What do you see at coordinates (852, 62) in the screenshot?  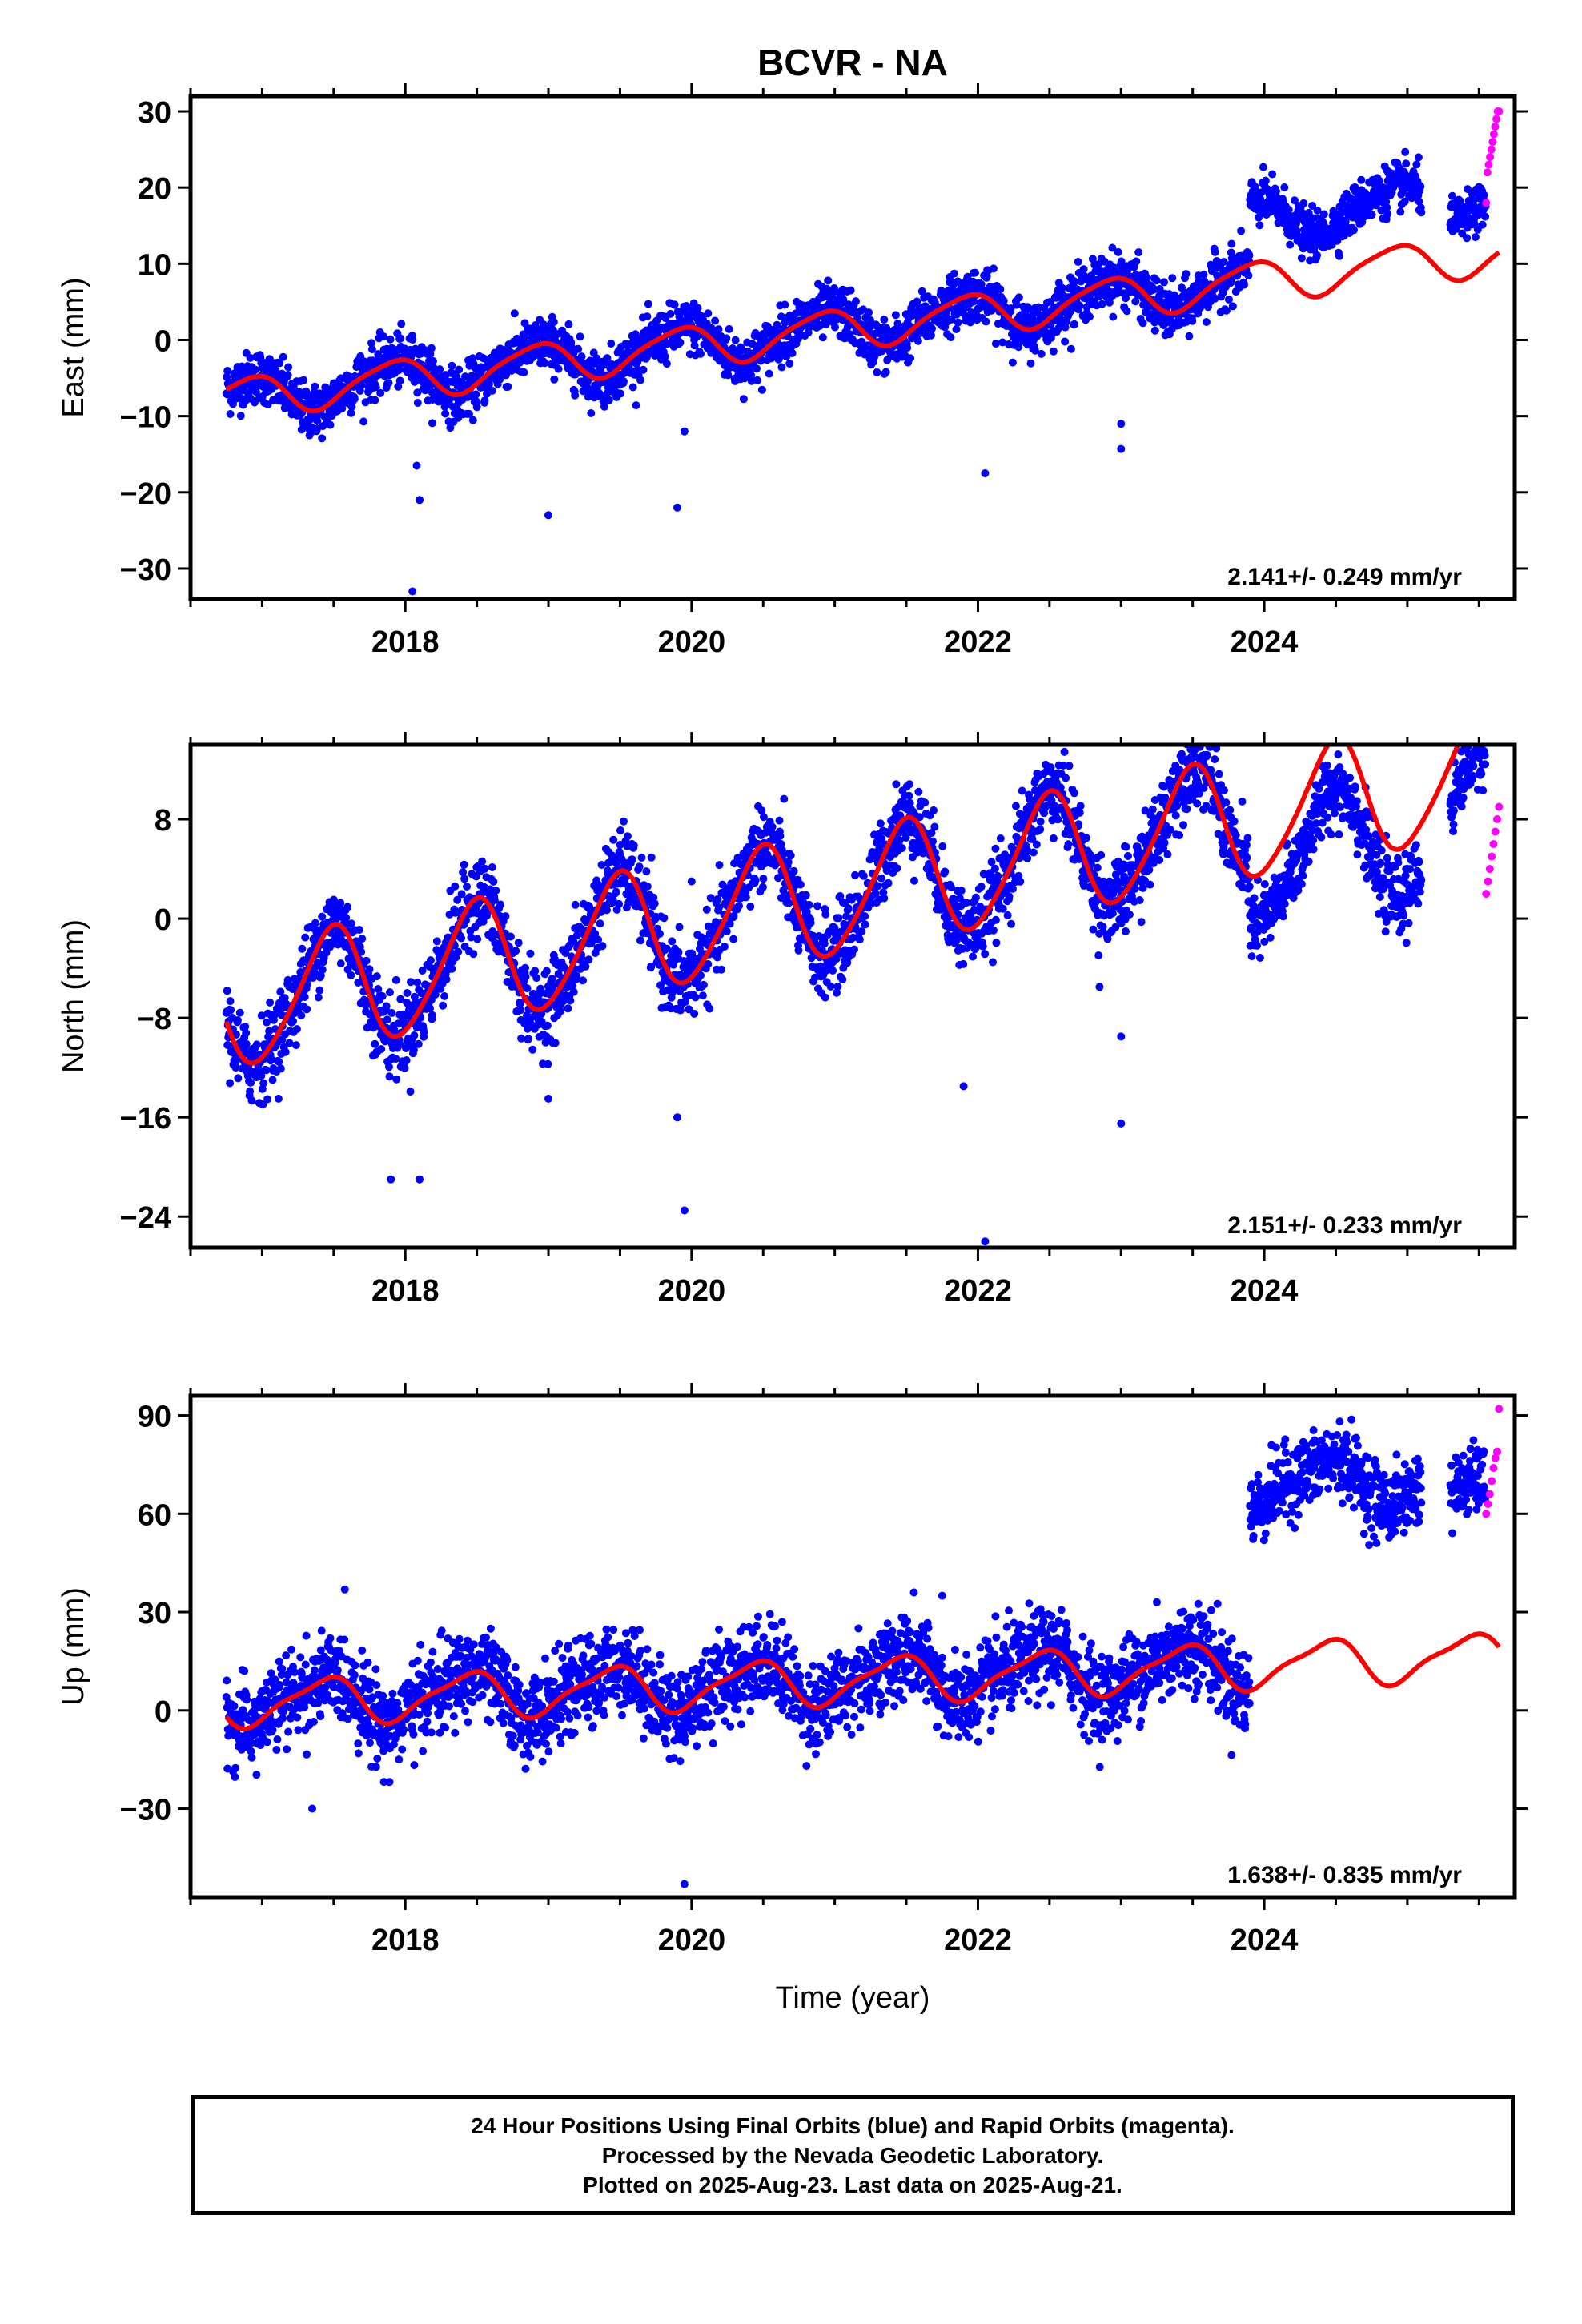 I see `figure-title: BCVR - NA` at bounding box center [852, 62].